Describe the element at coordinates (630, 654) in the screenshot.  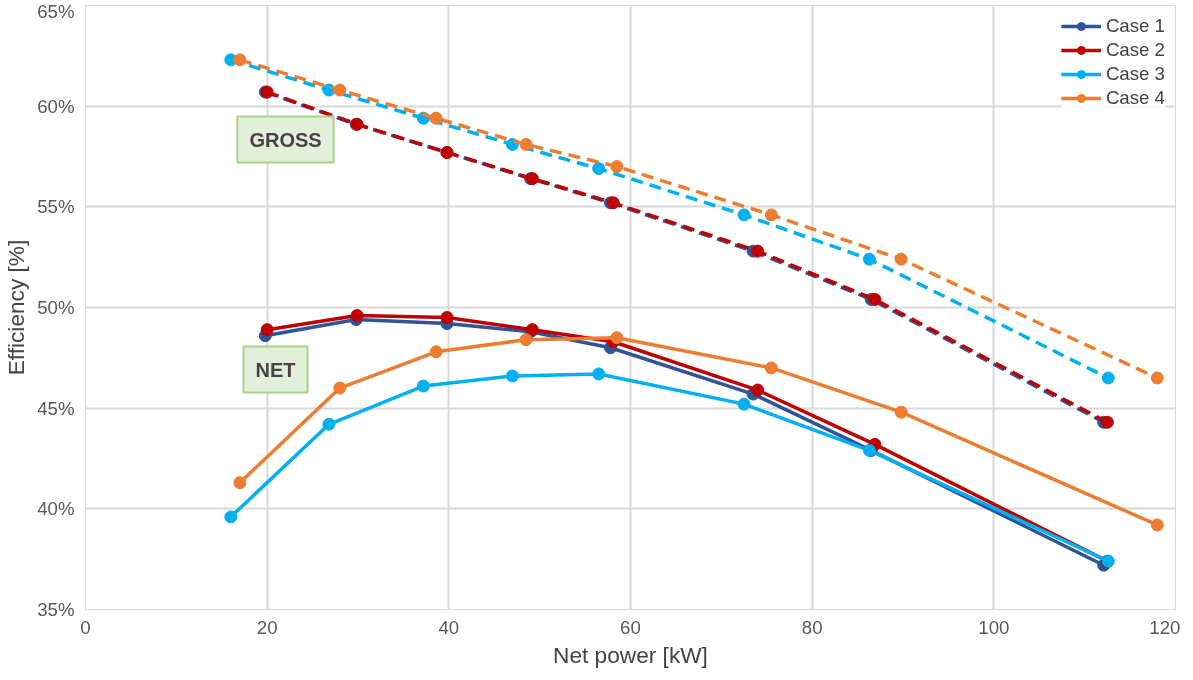
I see `x-axis-title: Net power [kW]` at that location.